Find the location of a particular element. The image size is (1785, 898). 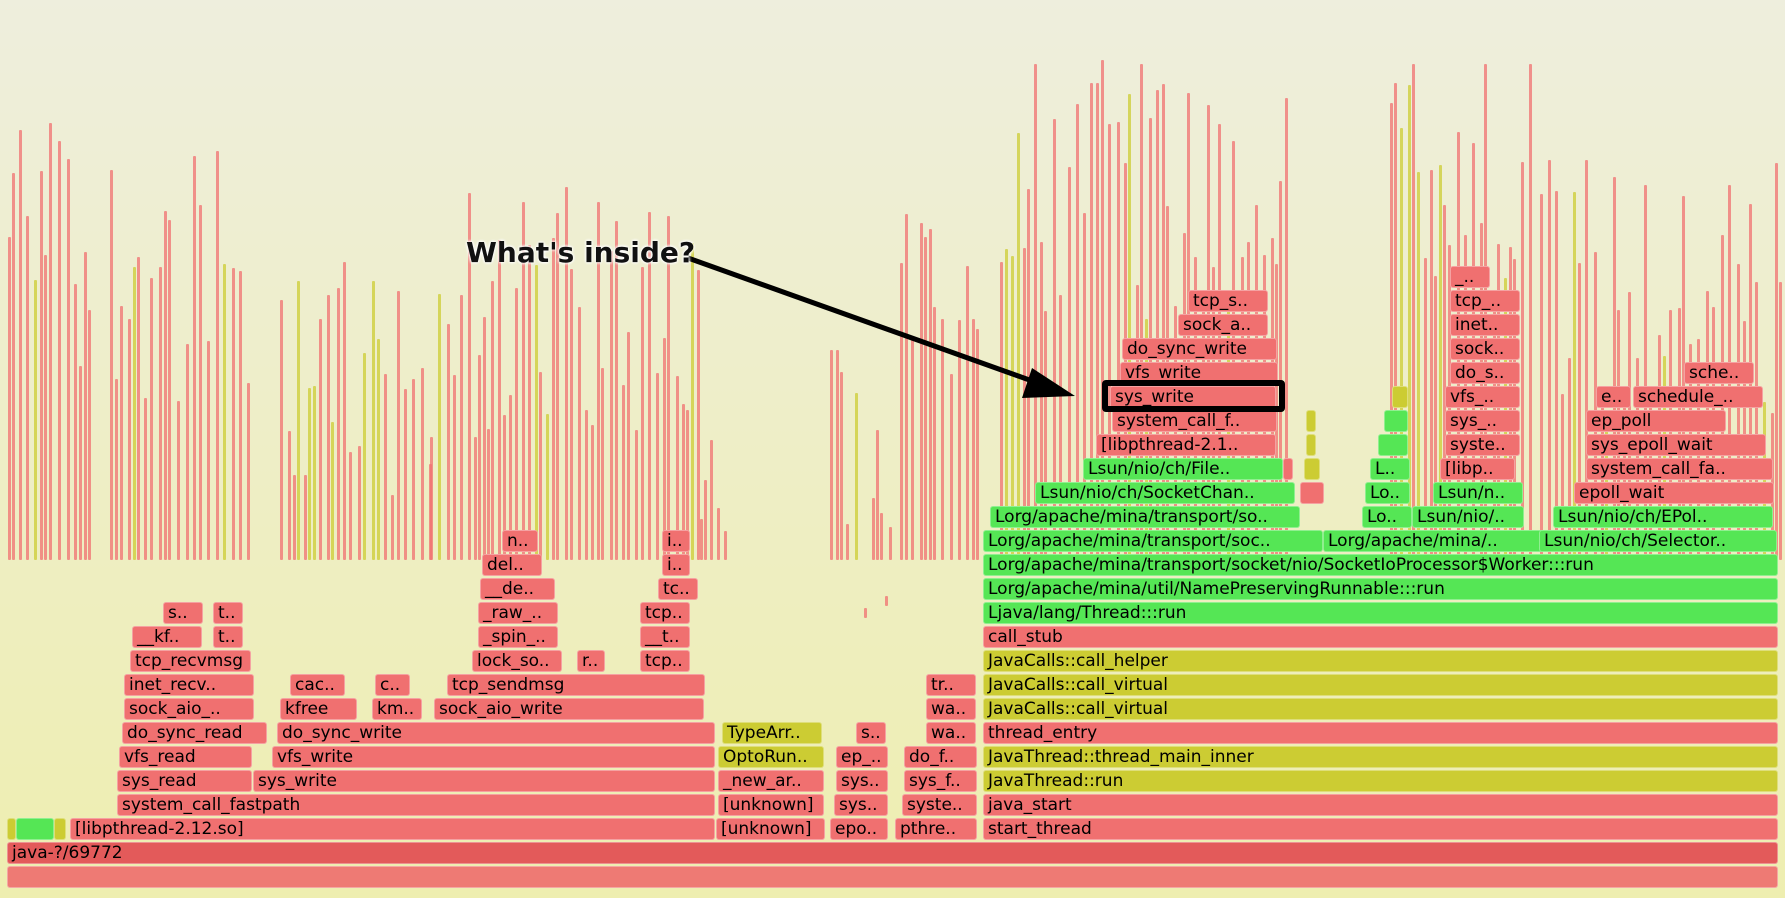

stack-frame: sock.. is located at coordinates (1485, 349).